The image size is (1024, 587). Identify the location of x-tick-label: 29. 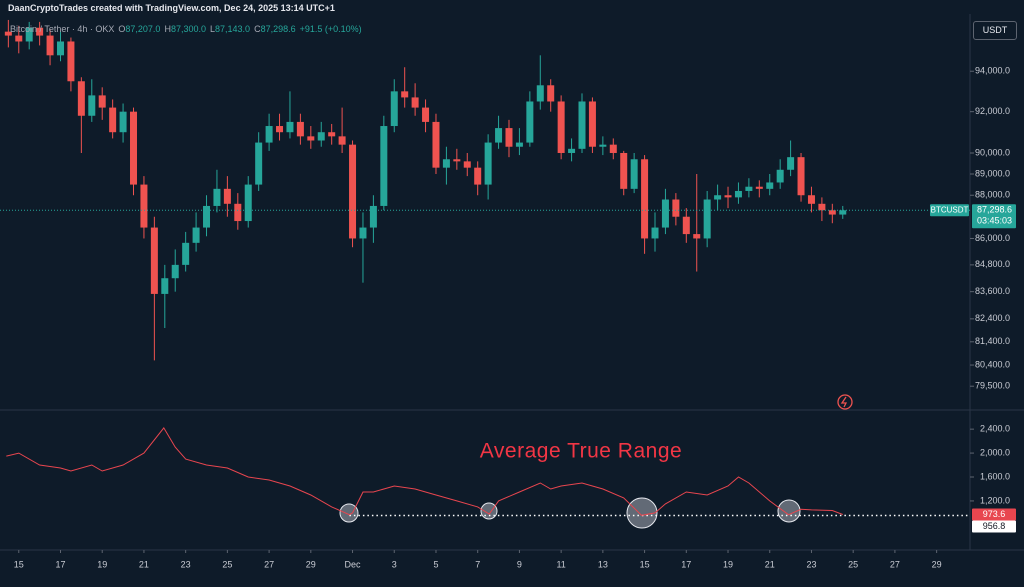
(311, 564).